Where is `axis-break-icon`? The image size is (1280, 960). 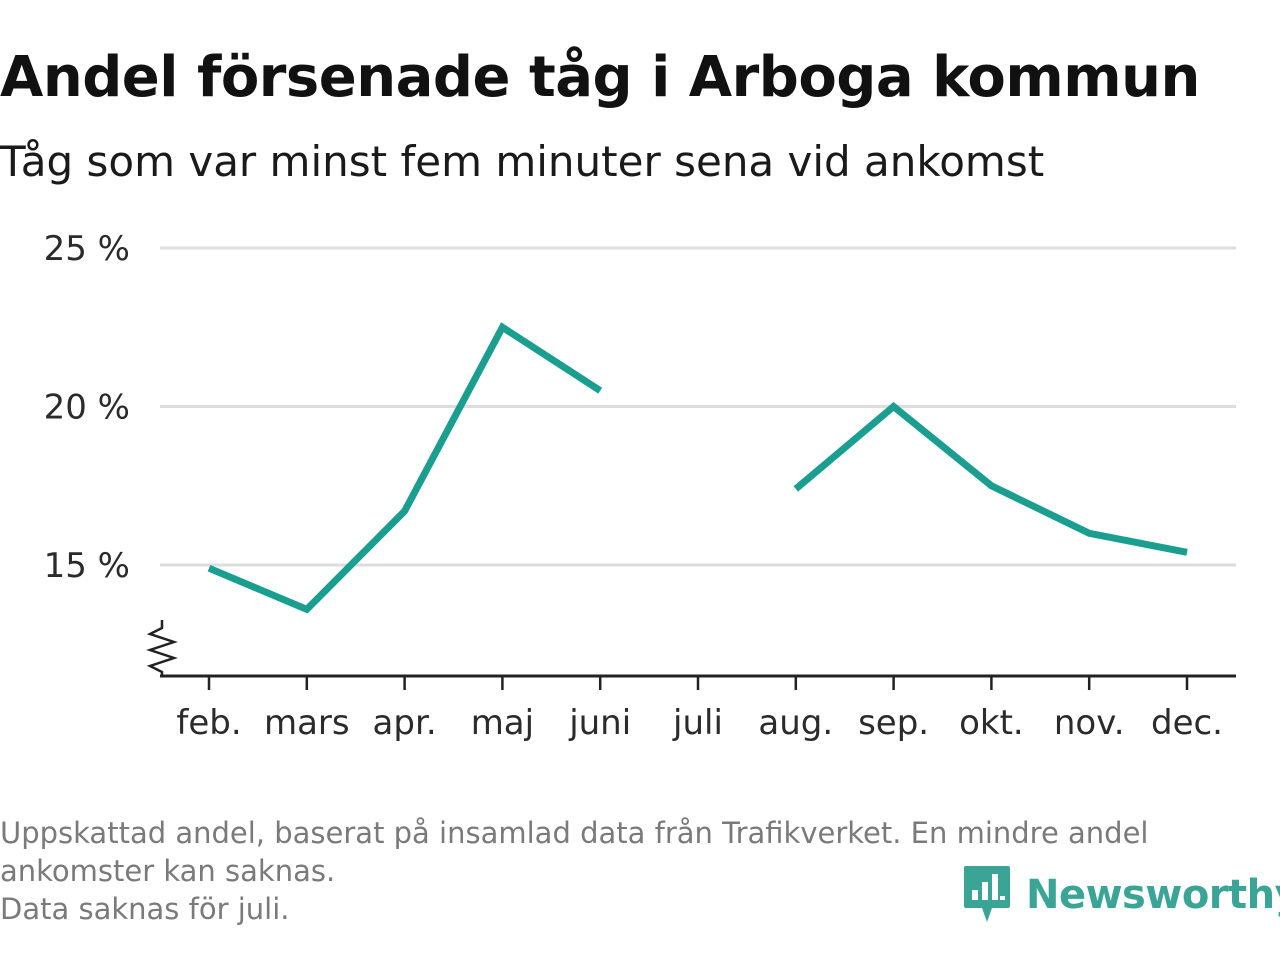
axis-break-icon is located at coordinates (162, 648).